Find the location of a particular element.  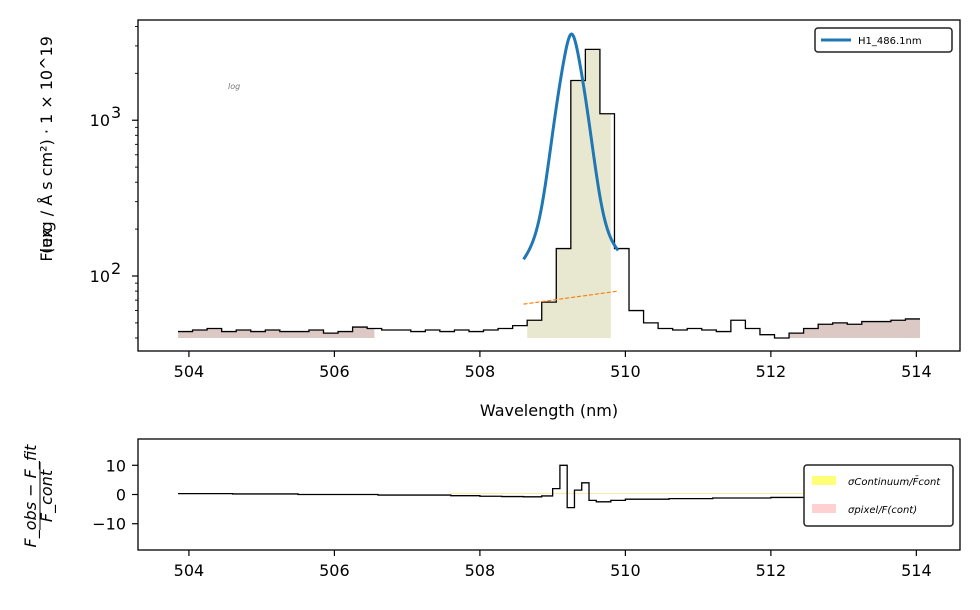

main-y-label-text: Flux is located at coordinates (46, 244).